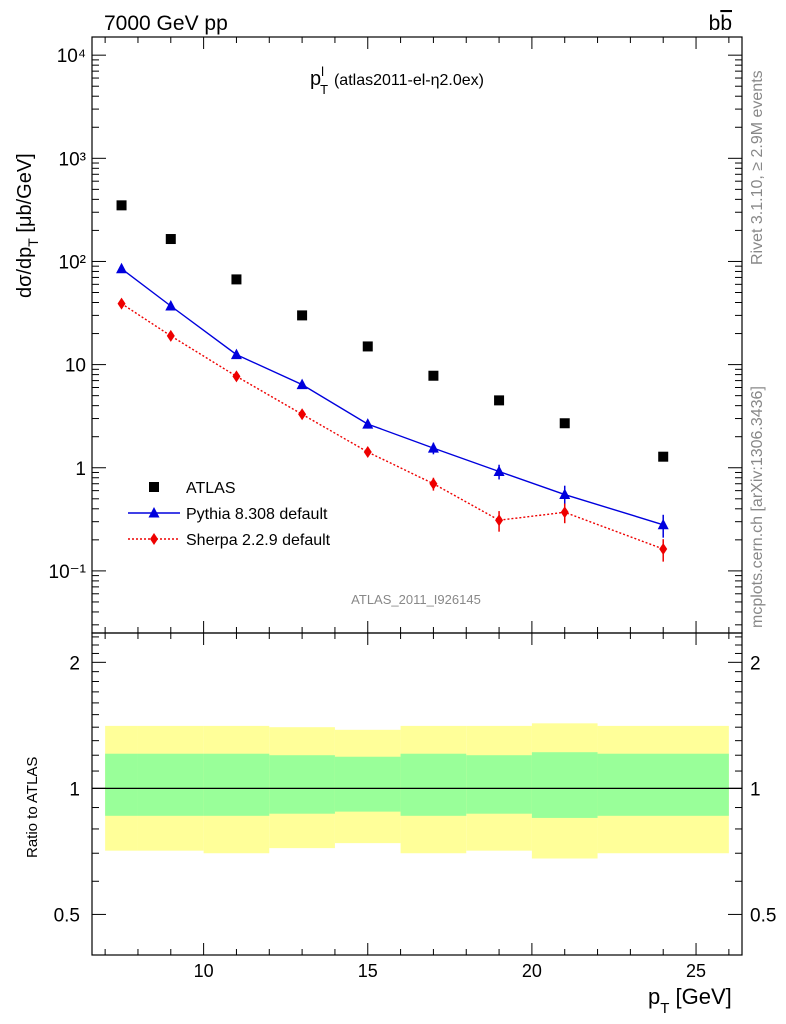  I want to click on x-axis-label: pT [GeV], so click(690, 1000).